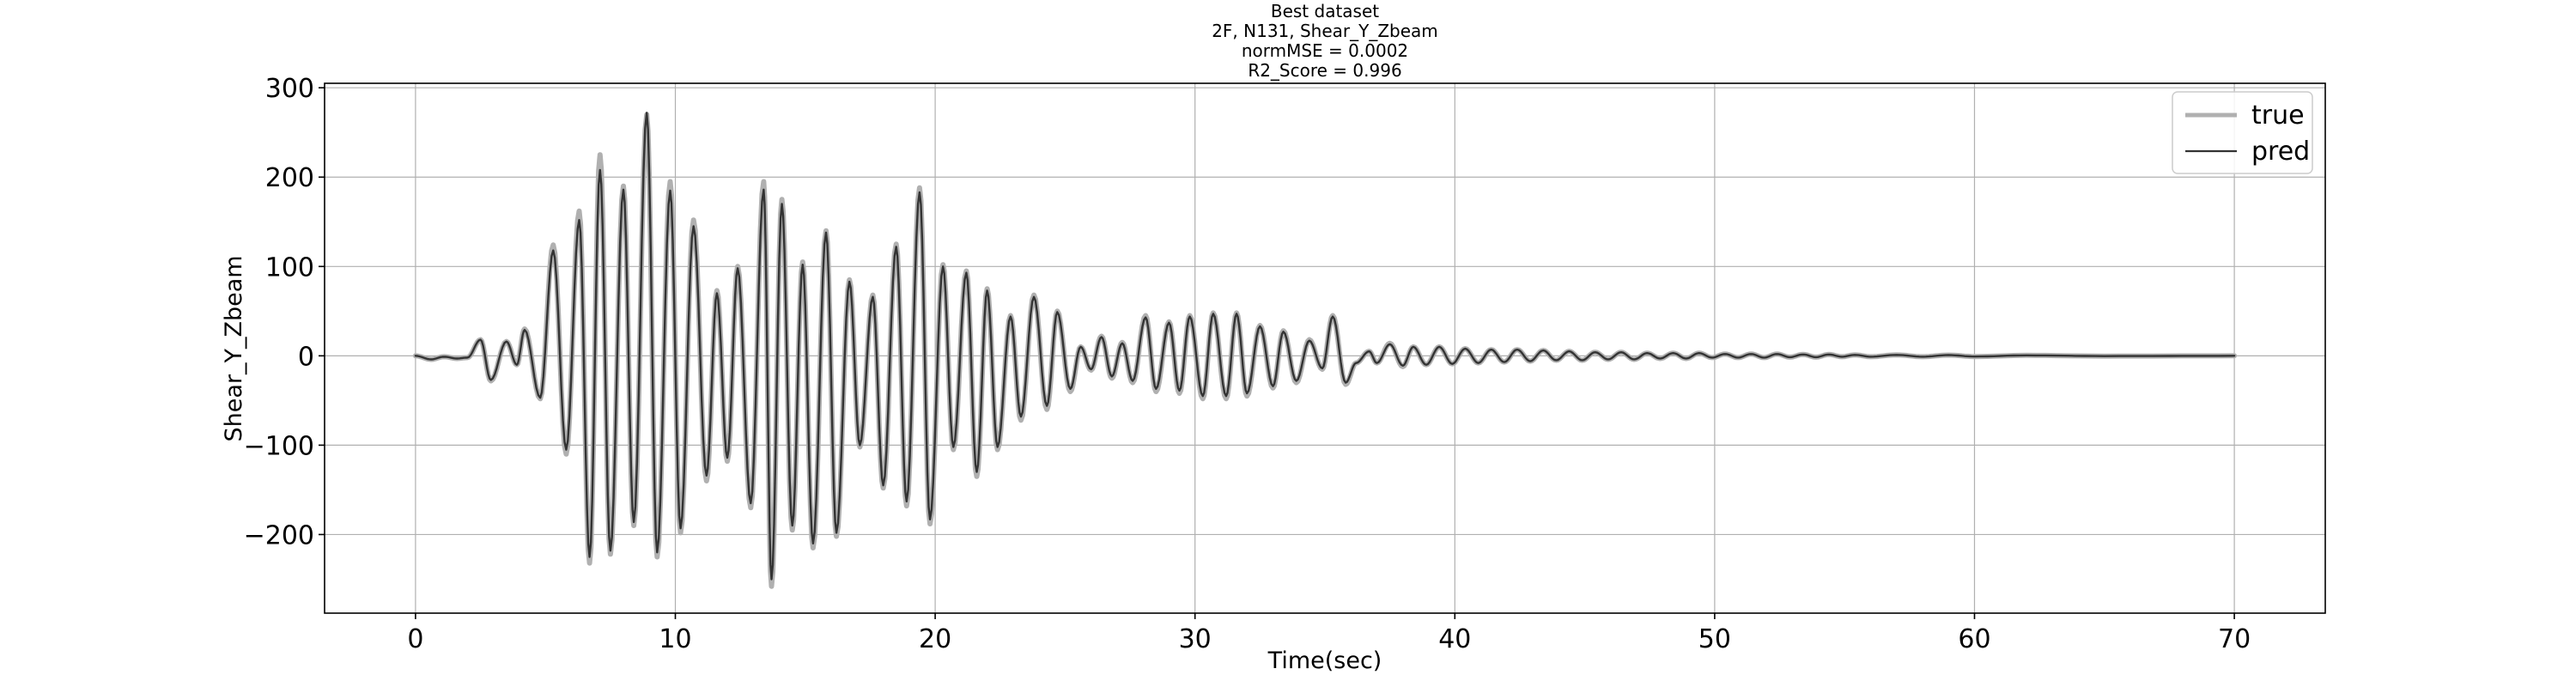 The width and height of the screenshot is (2576, 687). I want to click on y-axis: −200 −100 0 100 200 300, so click(284, 312).